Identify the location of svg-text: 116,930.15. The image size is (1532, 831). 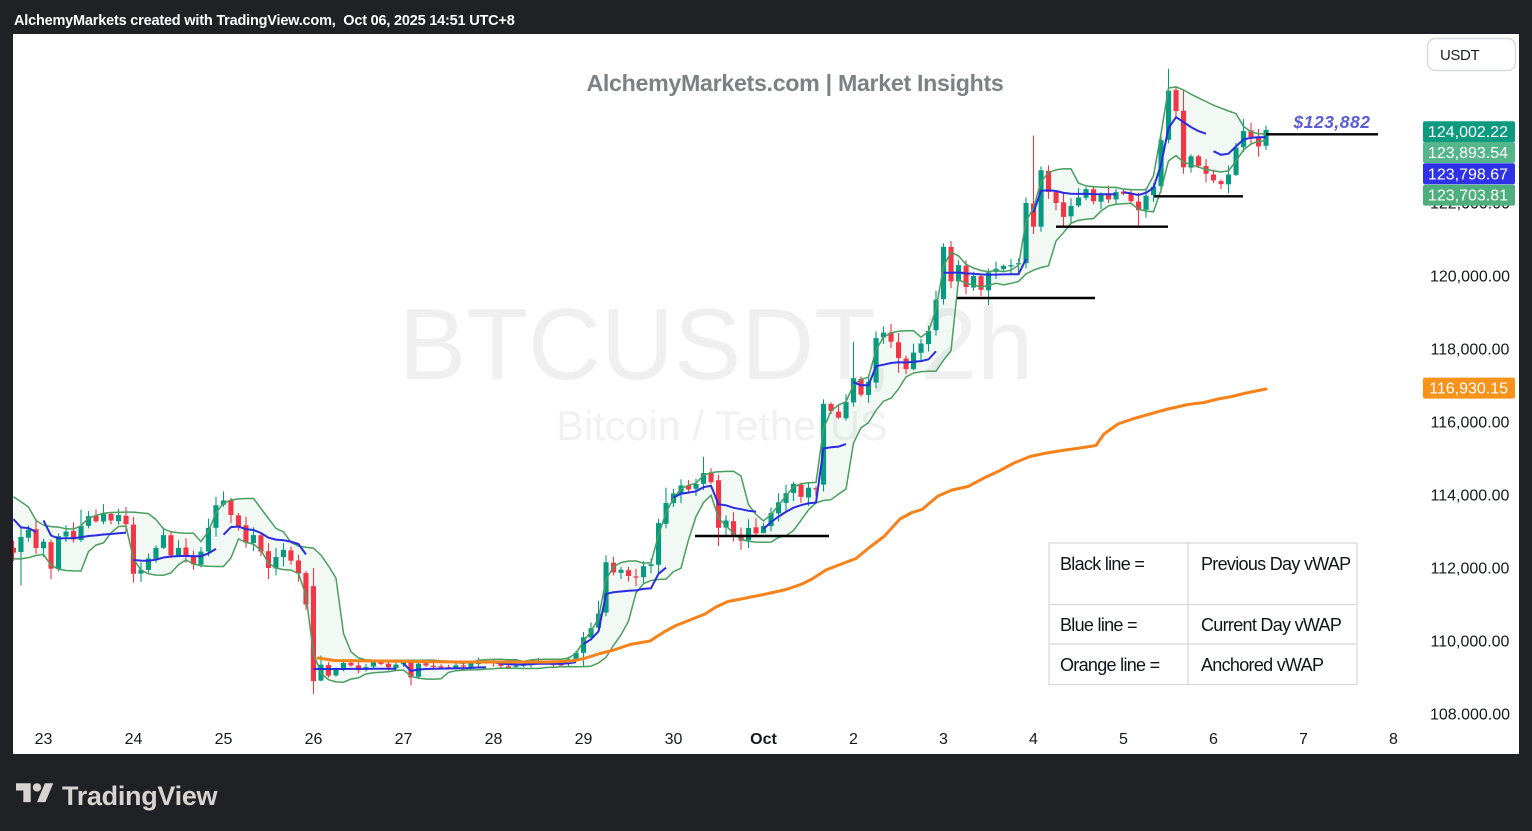
(1468, 389).